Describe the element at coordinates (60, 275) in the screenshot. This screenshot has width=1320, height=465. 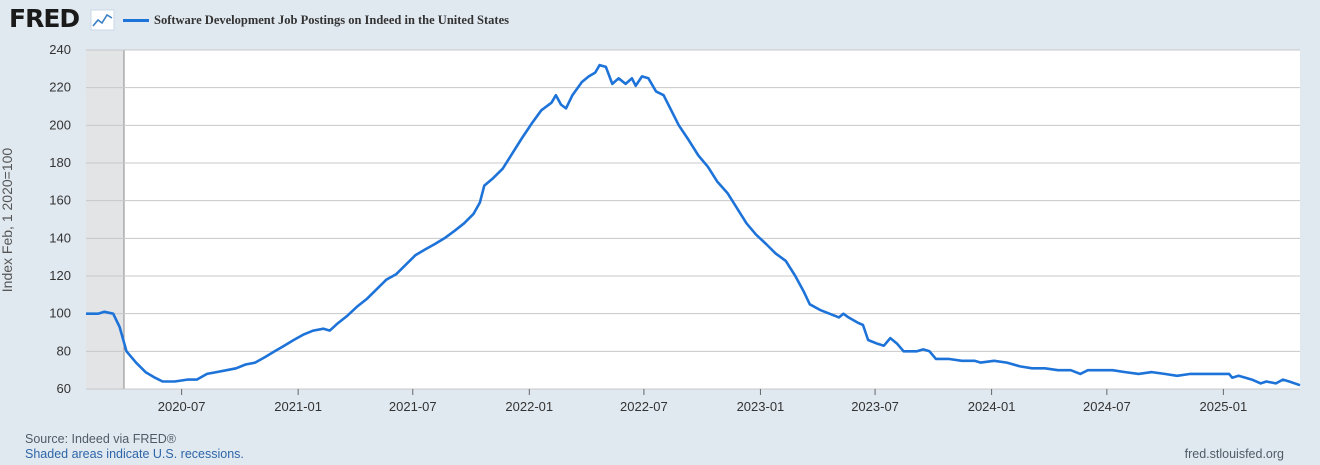
I see `y-tick-label: 120` at that location.